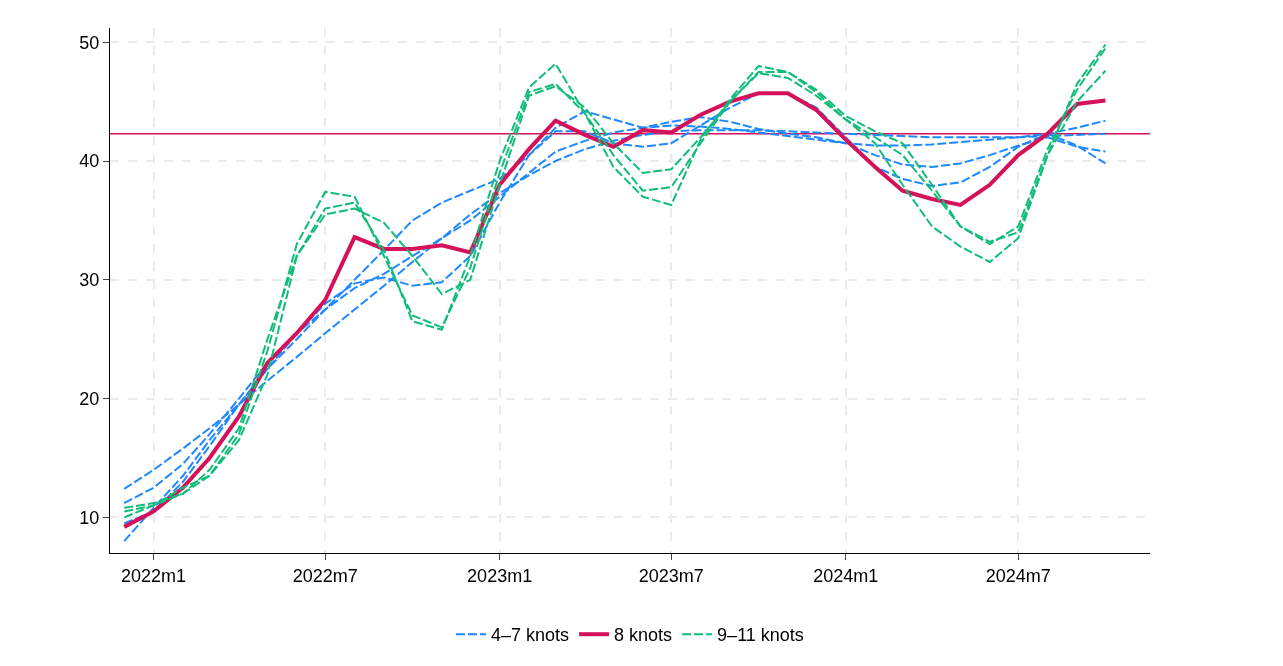 This screenshot has height=666, width=1283. What do you see at coordinates (760, 635) in the screenshot?
I see `legend-label: 9–11 knots` at bounding box center [760, 635].